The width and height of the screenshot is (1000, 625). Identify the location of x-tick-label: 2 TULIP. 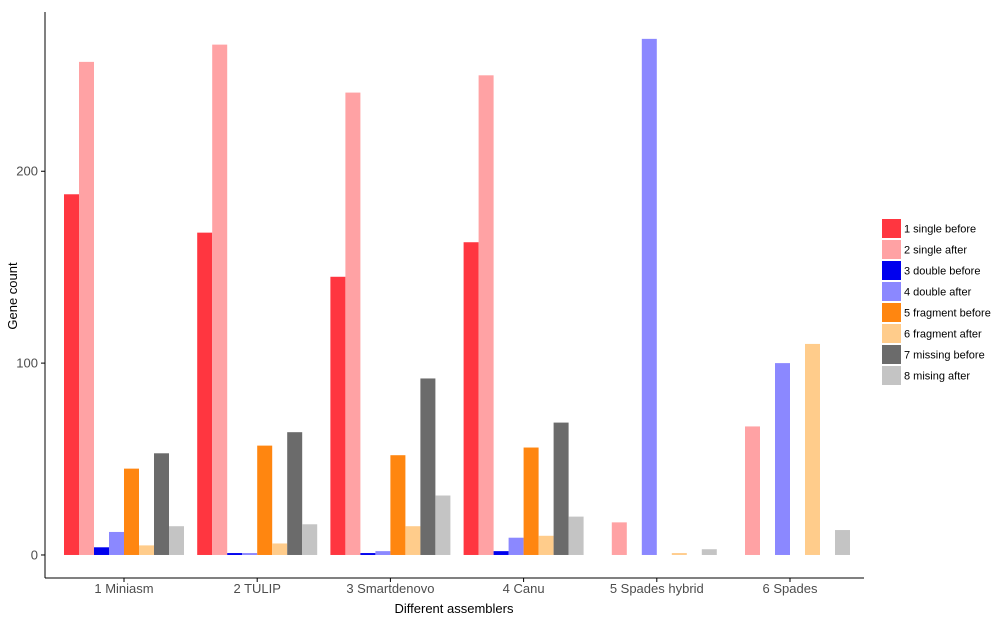
(256, 588).